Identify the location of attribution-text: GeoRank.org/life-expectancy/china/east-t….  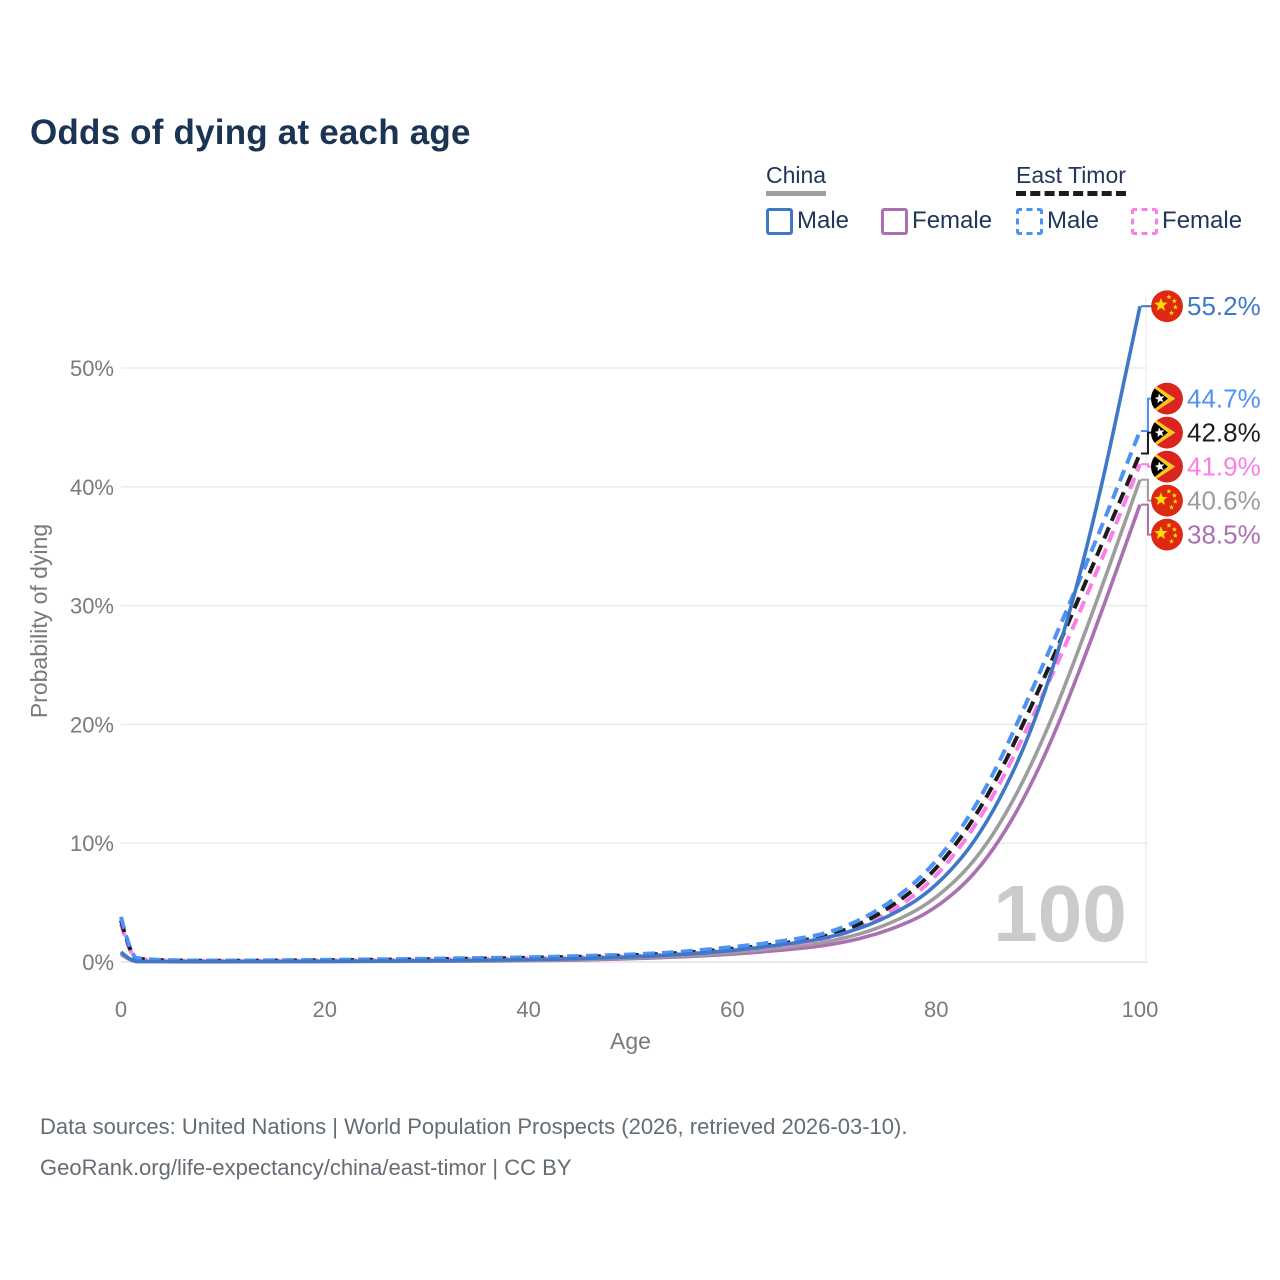
(306, 1167).